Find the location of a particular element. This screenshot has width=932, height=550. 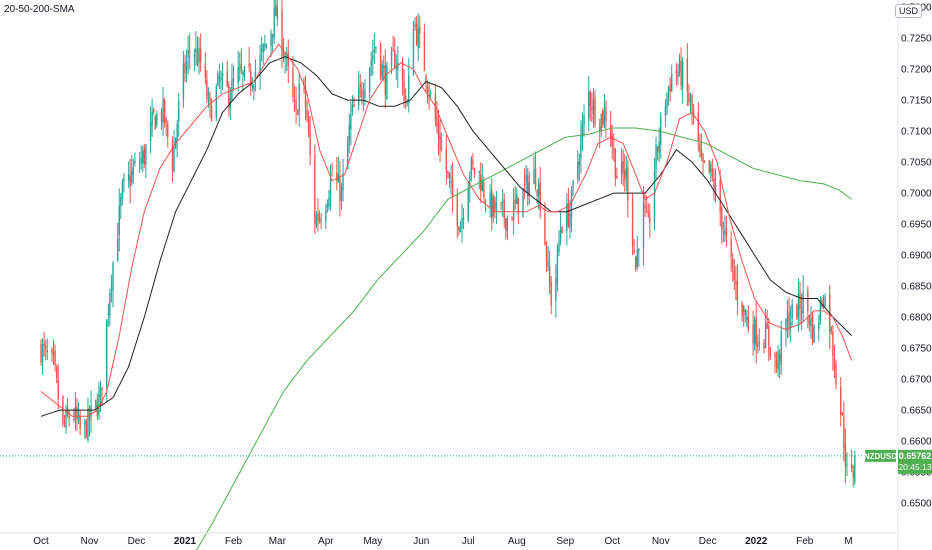

time-axis-label: 2022 is located at coordinates (756, 541).